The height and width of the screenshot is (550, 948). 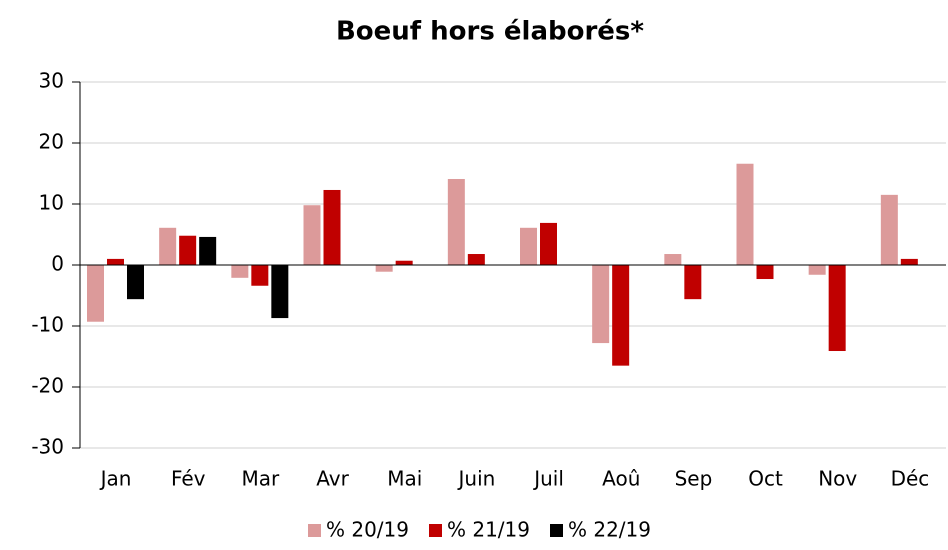 What do you see at coordinates (51, 203) in the screenshot?
I see `y-tick-label: 10` at bounding box center [51, 203].